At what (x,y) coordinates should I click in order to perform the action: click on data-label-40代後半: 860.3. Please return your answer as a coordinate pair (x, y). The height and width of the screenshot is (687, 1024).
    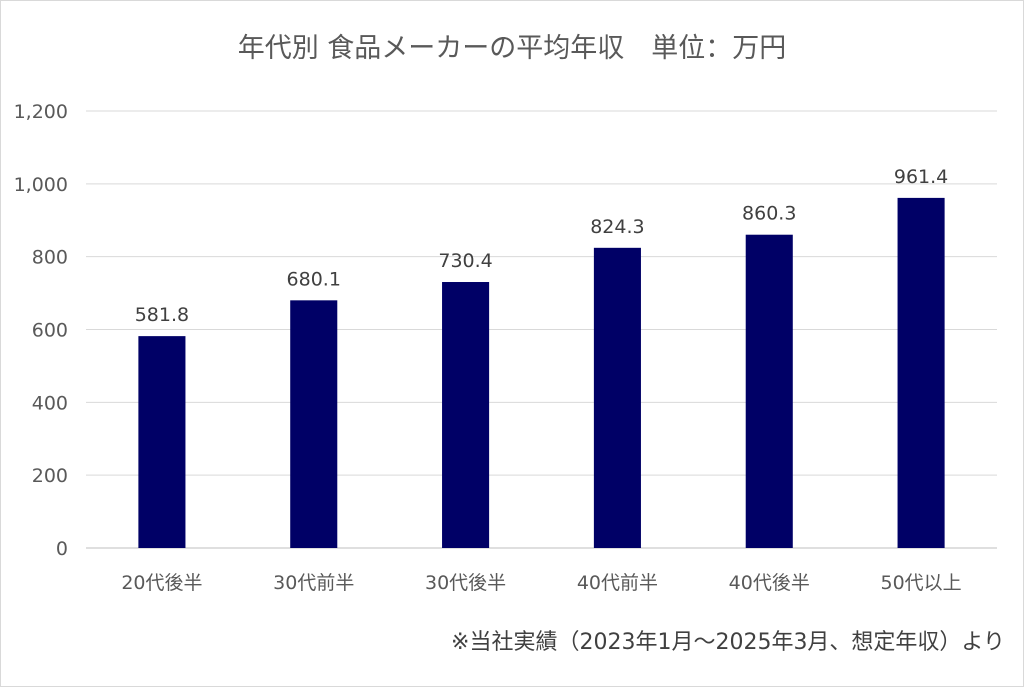
    Looking at the image, I should click on (769, 214).